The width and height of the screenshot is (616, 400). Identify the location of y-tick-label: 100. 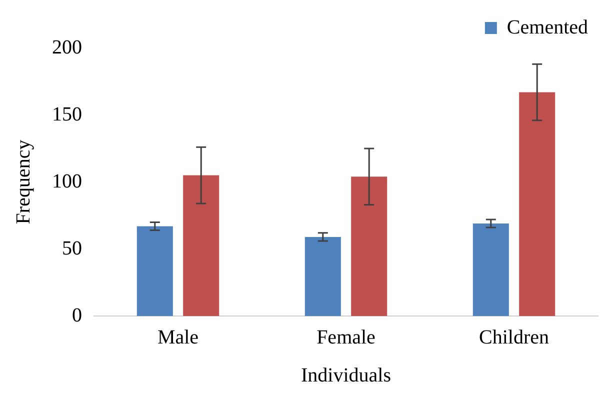
(67, 181).